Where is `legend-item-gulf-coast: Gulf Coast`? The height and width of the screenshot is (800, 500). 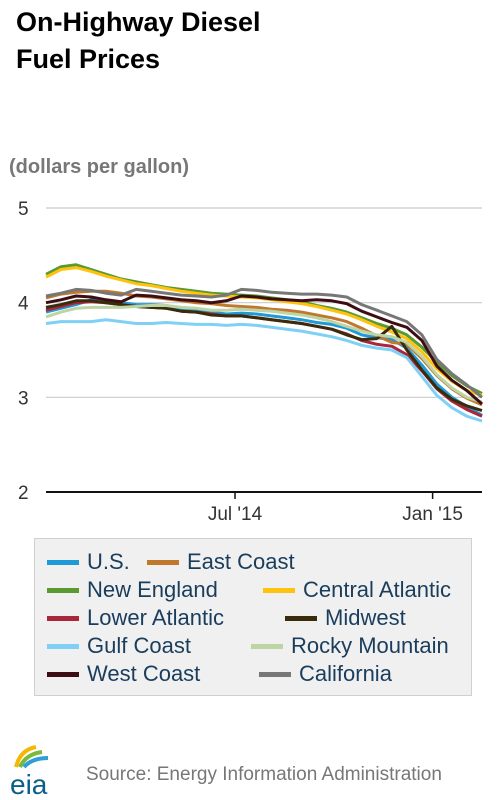
legend-item-gulf-coast: Gulf Coast is located at coordinates (119, 646).